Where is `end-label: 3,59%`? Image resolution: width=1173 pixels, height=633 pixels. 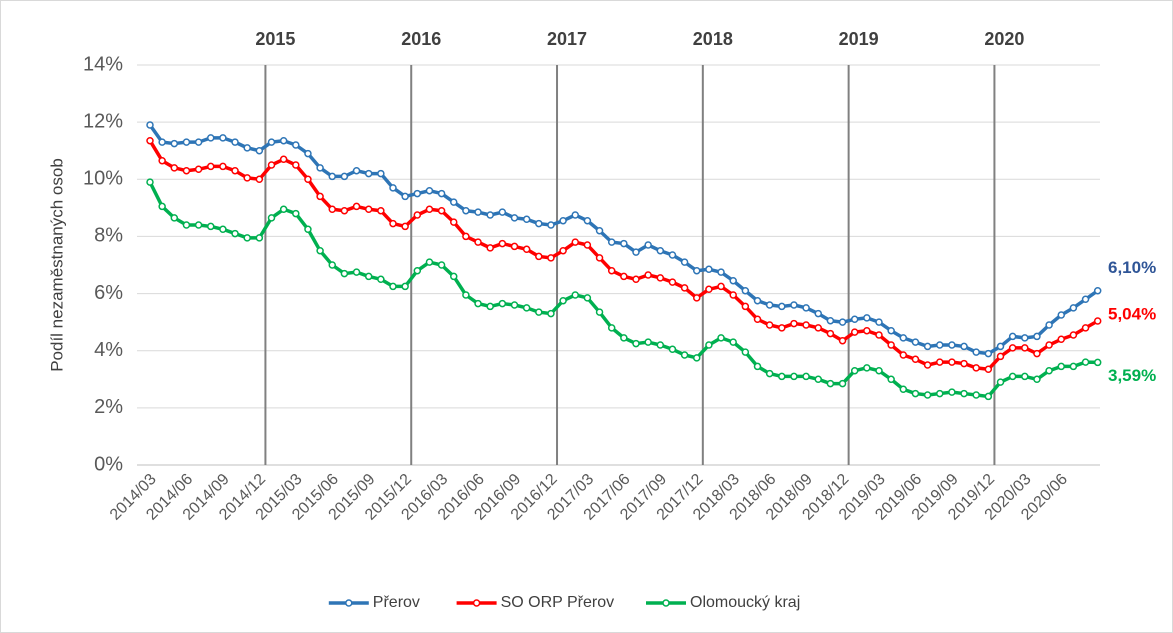
end-label: 3,59% is located at coordinates (1132, 375).